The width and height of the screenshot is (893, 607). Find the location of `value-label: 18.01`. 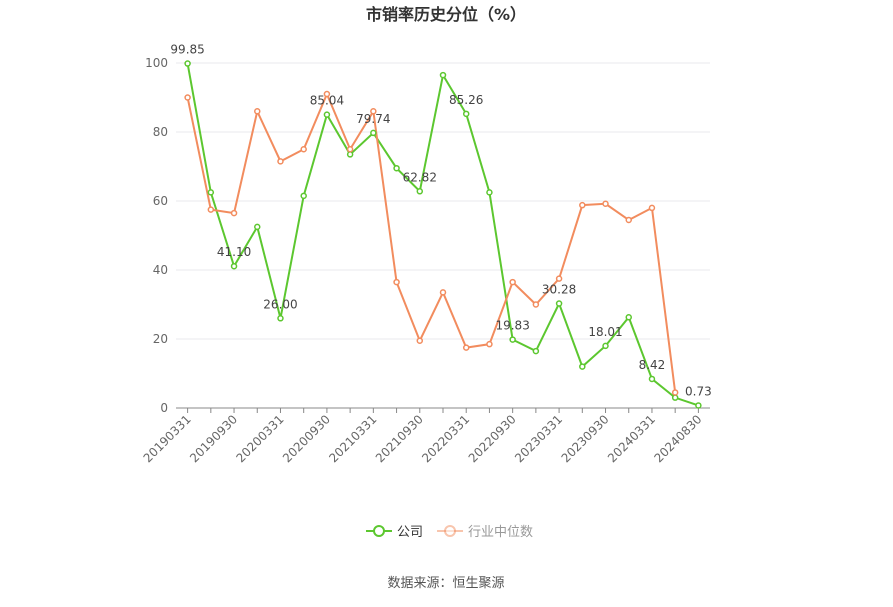

value-label: 18.01 is located at coordinates (605, 332).